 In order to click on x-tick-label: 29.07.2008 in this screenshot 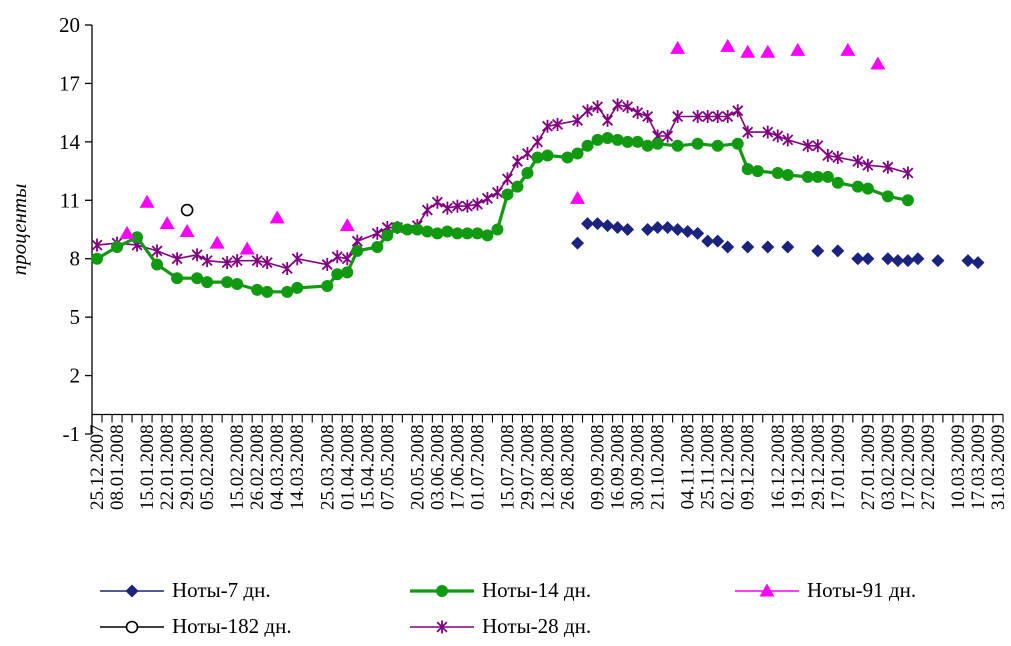, I will do `click(527, 468)`.